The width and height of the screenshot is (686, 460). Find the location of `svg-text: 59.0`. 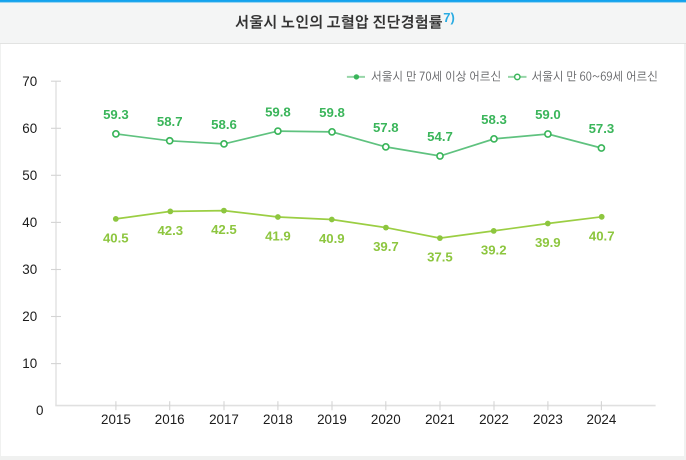

svg-text: 59.0 is located at coordinates (548, 114).